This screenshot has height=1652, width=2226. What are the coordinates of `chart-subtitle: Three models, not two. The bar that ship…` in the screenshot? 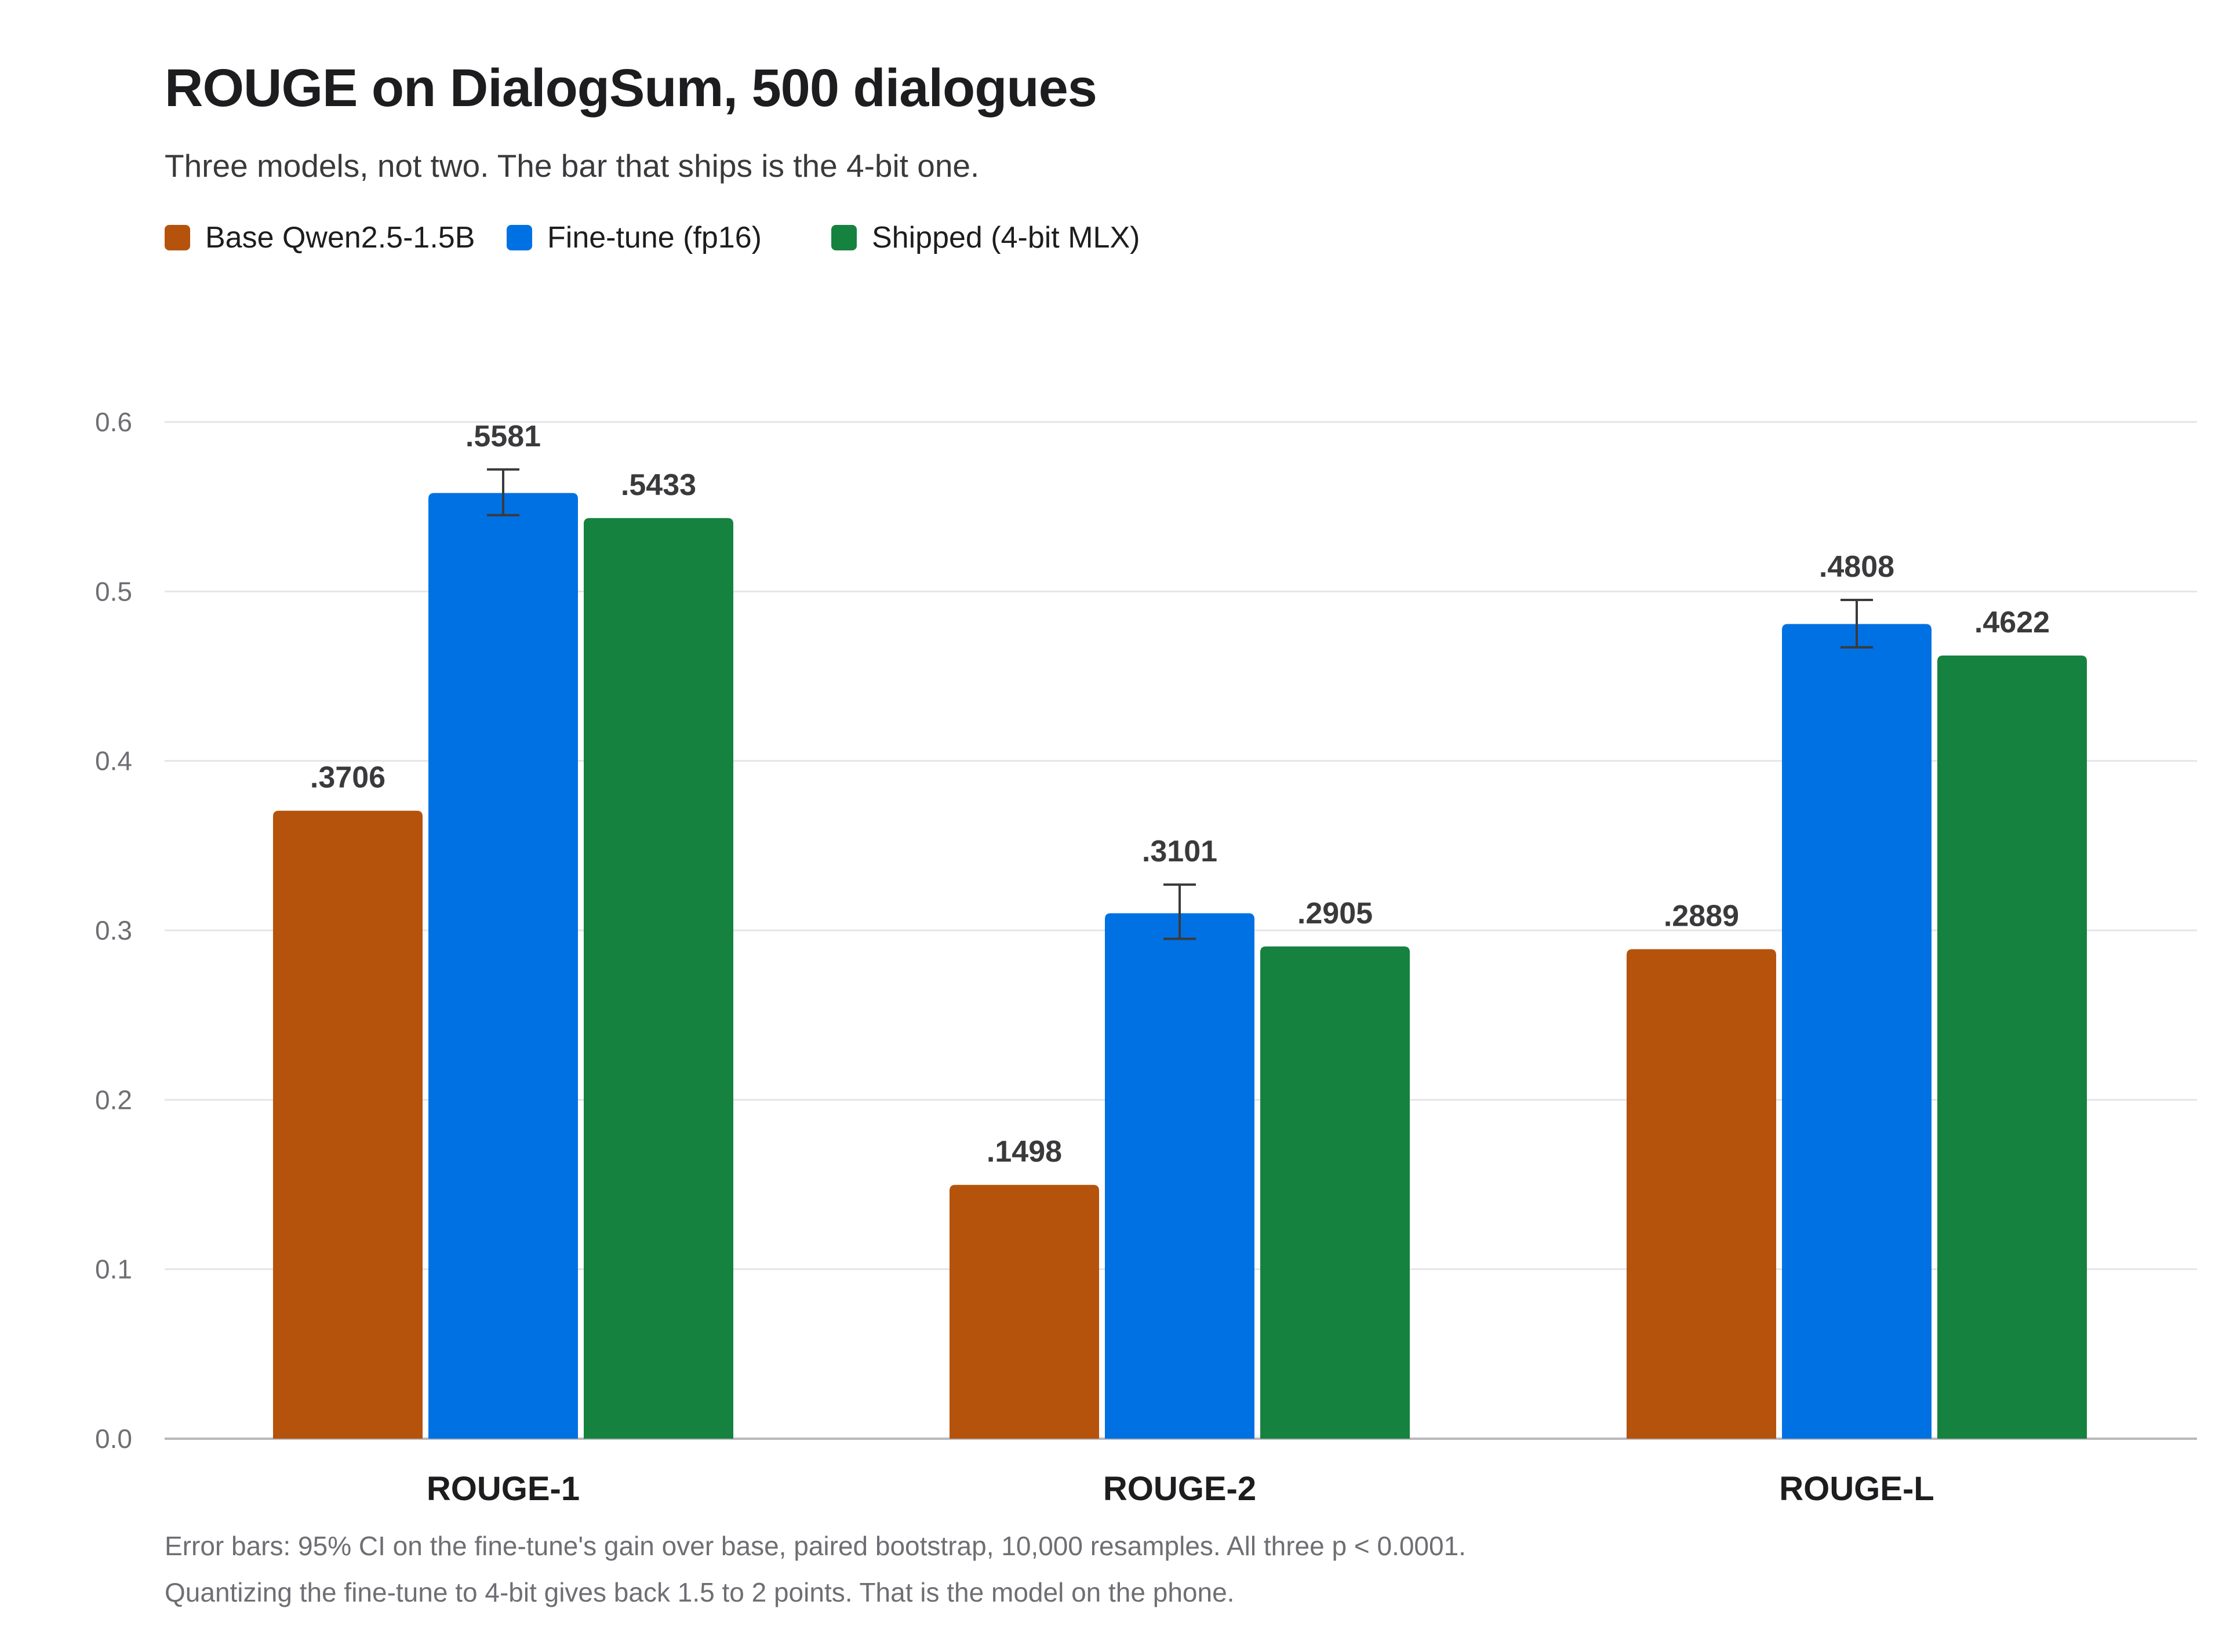 It's located at (572, 166).